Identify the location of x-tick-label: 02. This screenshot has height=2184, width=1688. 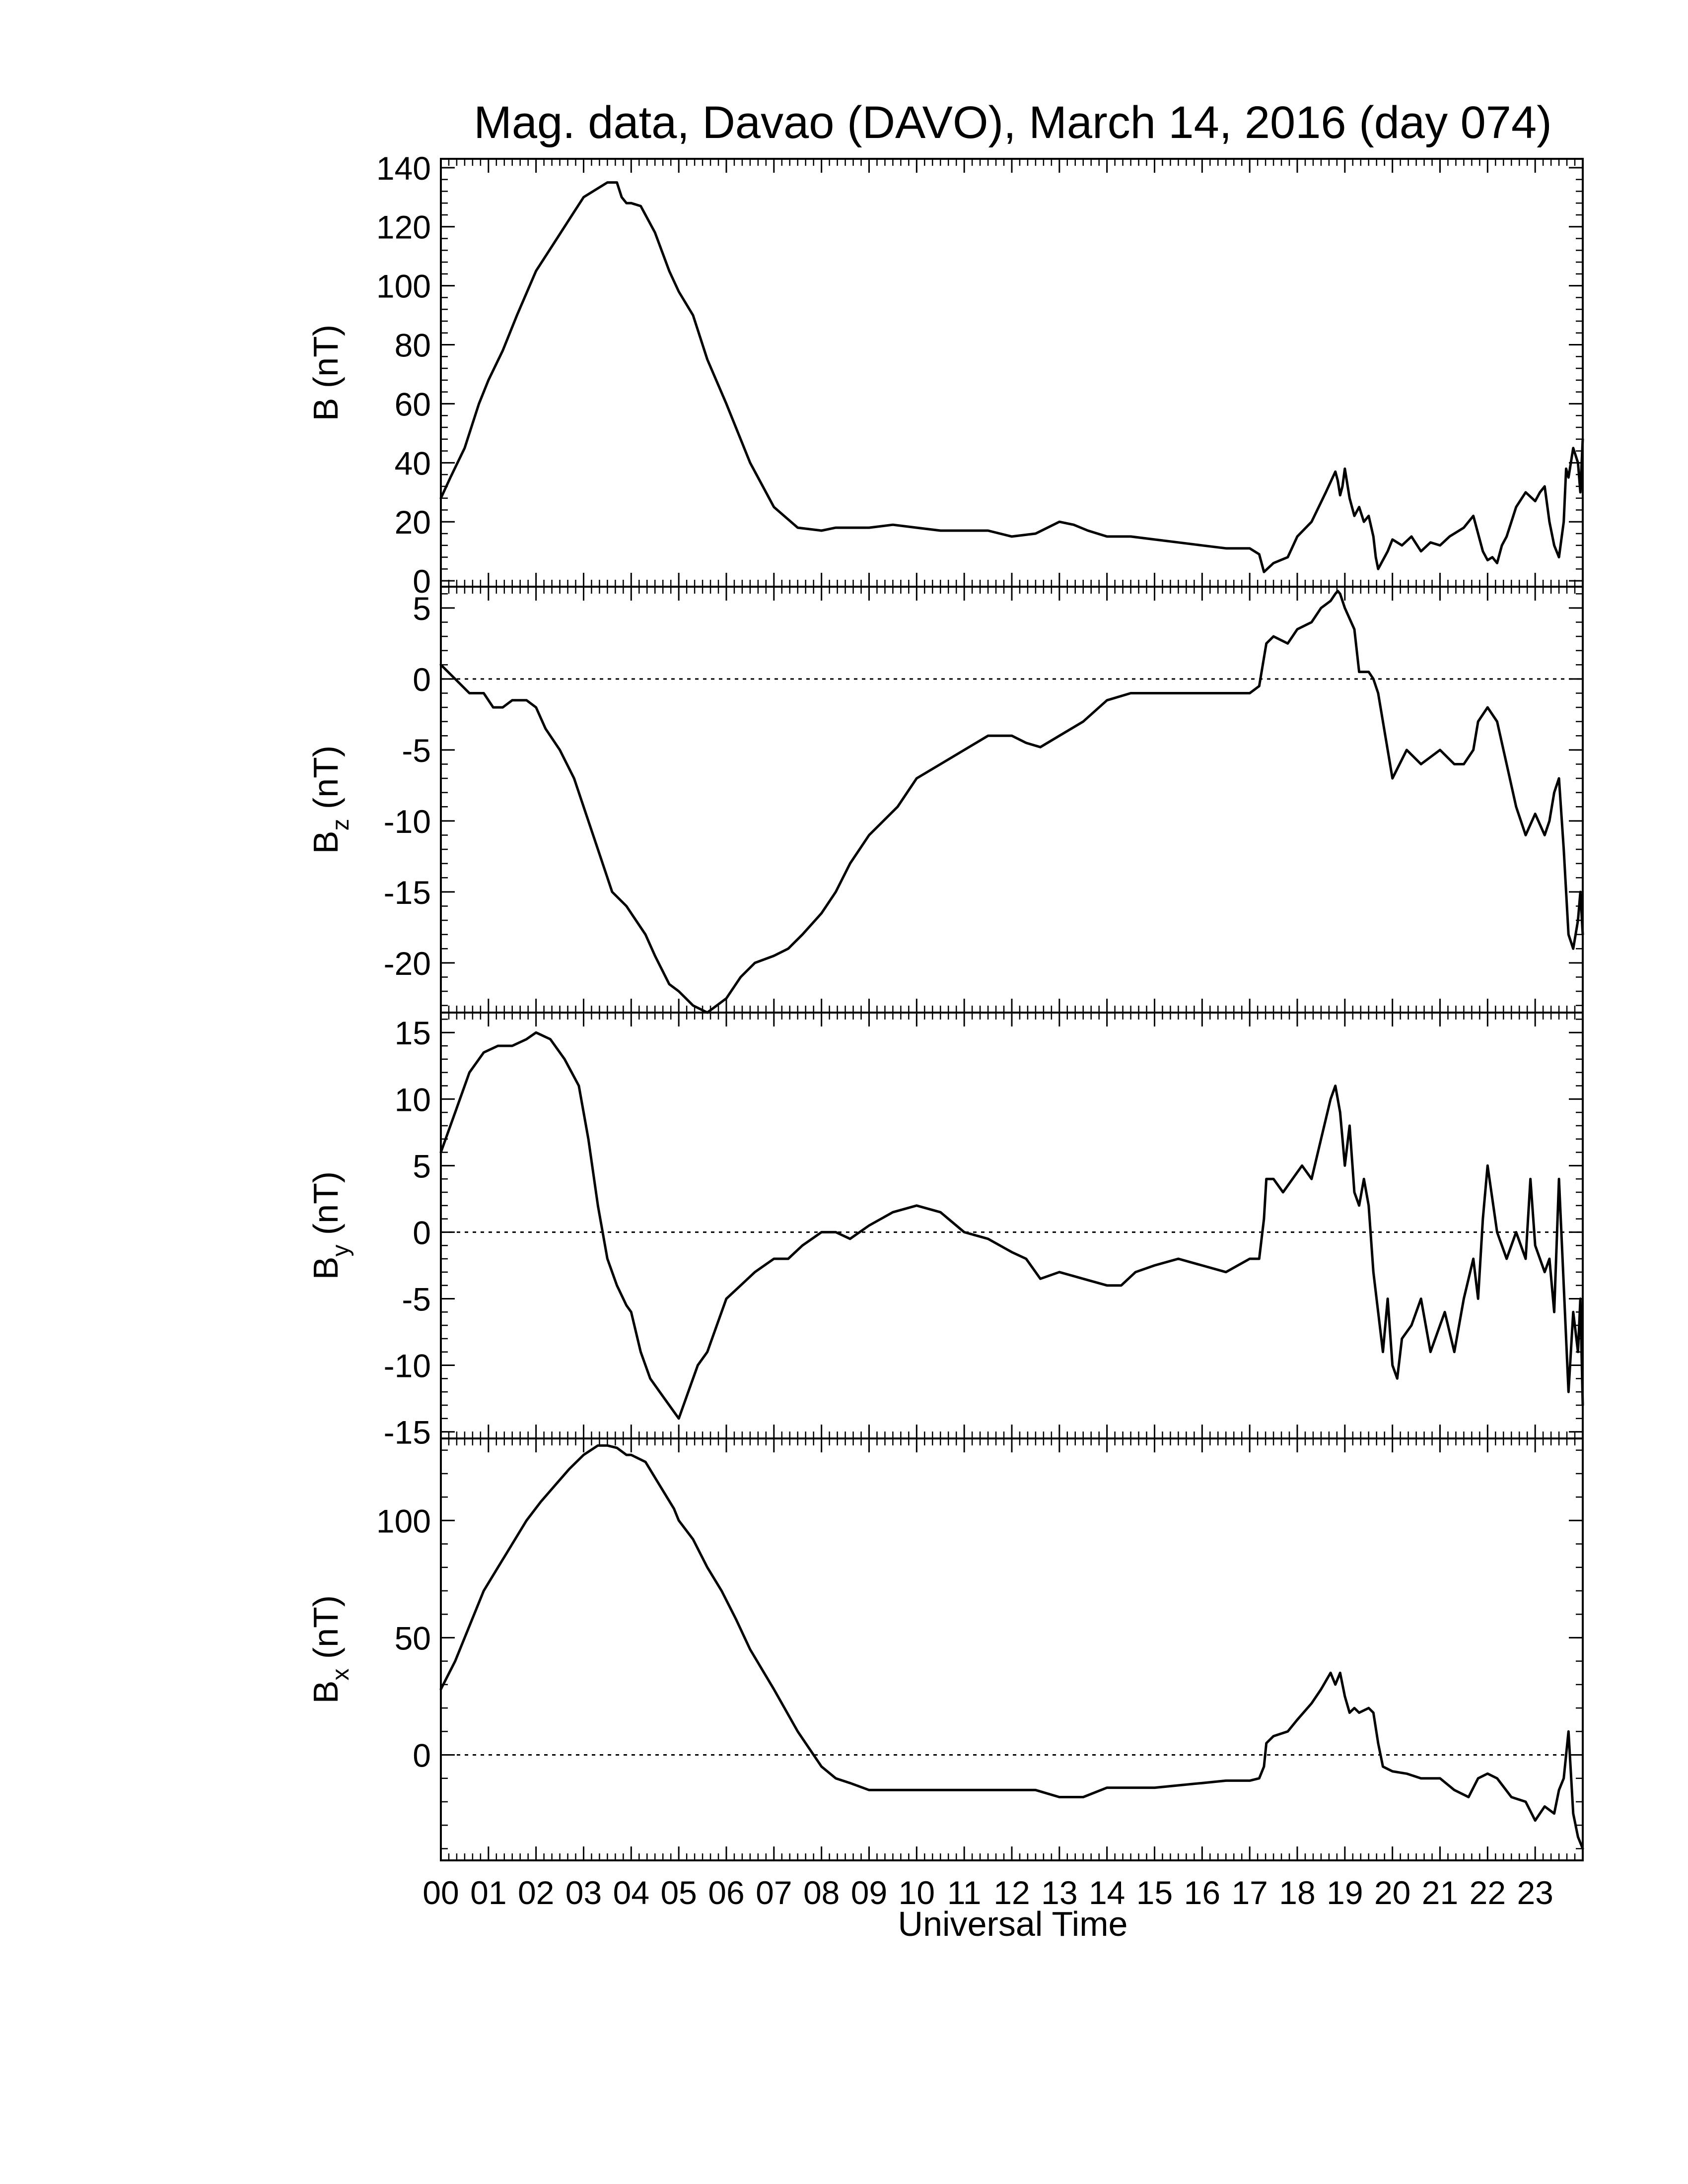
(536, 1892).